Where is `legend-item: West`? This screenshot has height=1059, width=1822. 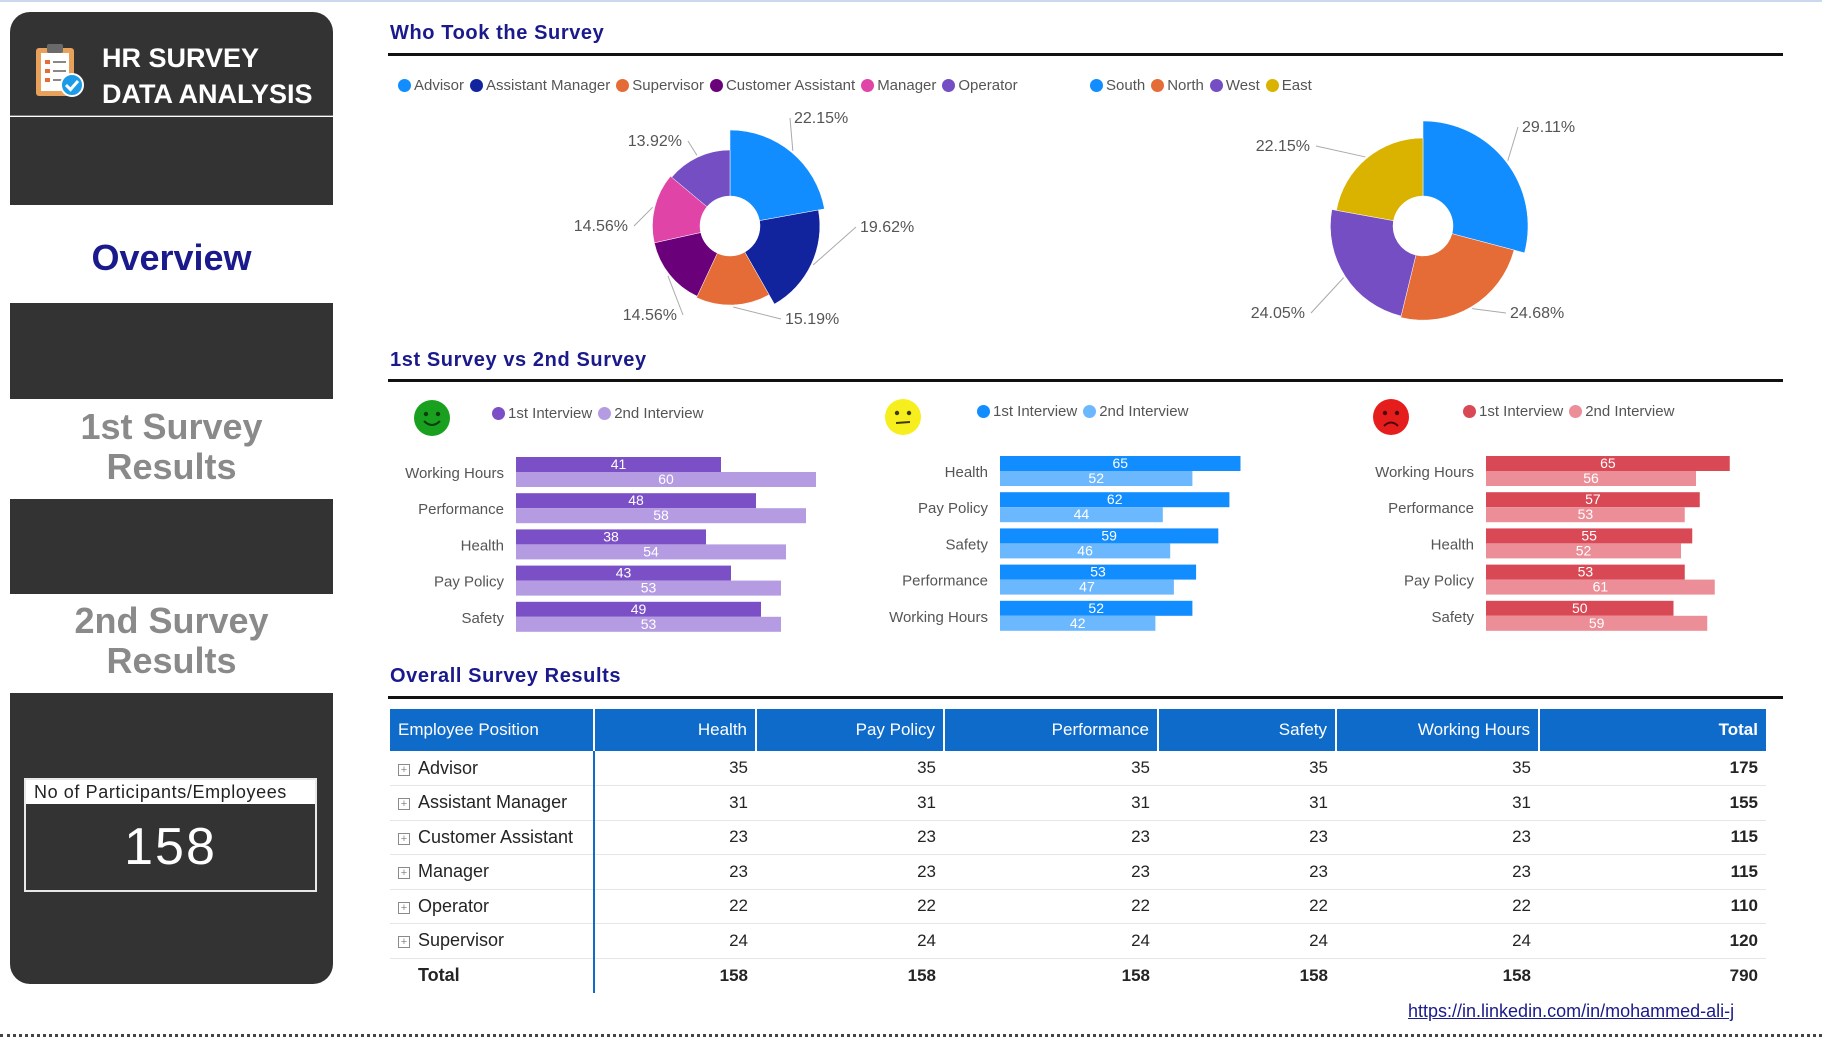 legend-item: West is located at coordinates (1234, 85).